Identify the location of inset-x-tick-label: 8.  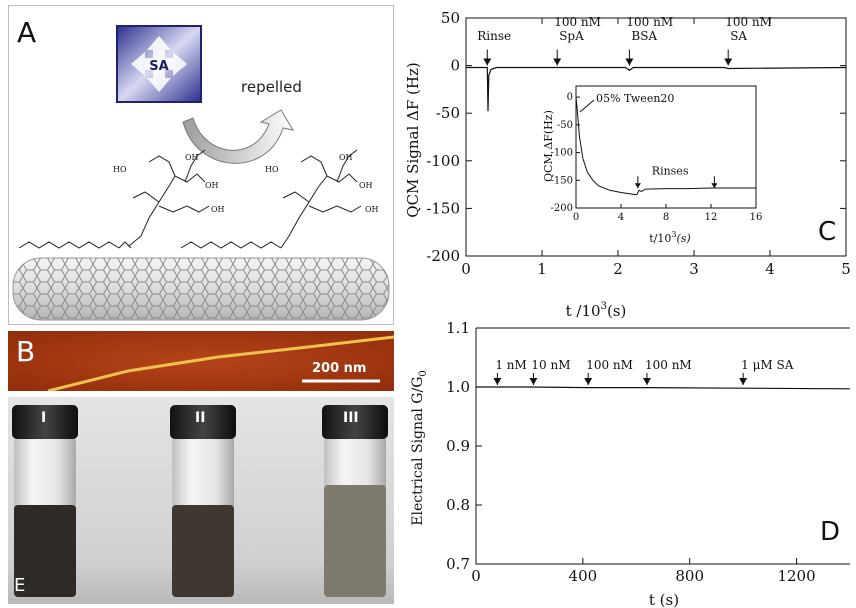
(666, 217).